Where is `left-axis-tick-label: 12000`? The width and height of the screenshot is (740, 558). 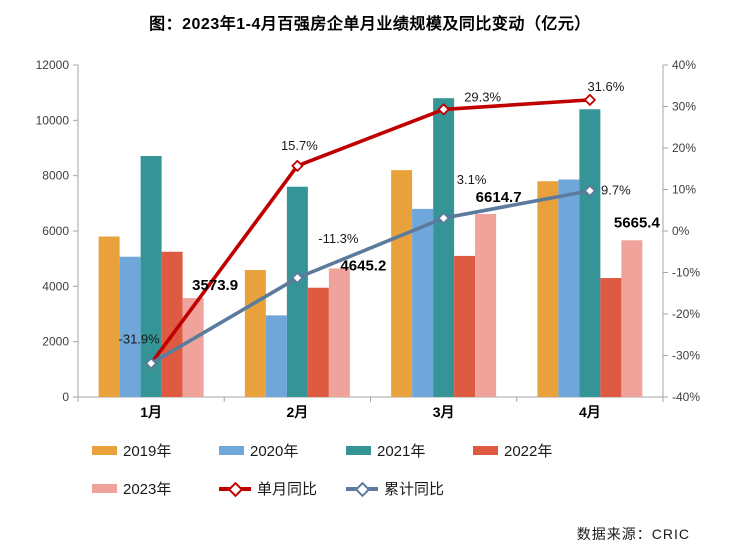 left-axis-tick-label: 12000 is located at coordinates (53, 65).